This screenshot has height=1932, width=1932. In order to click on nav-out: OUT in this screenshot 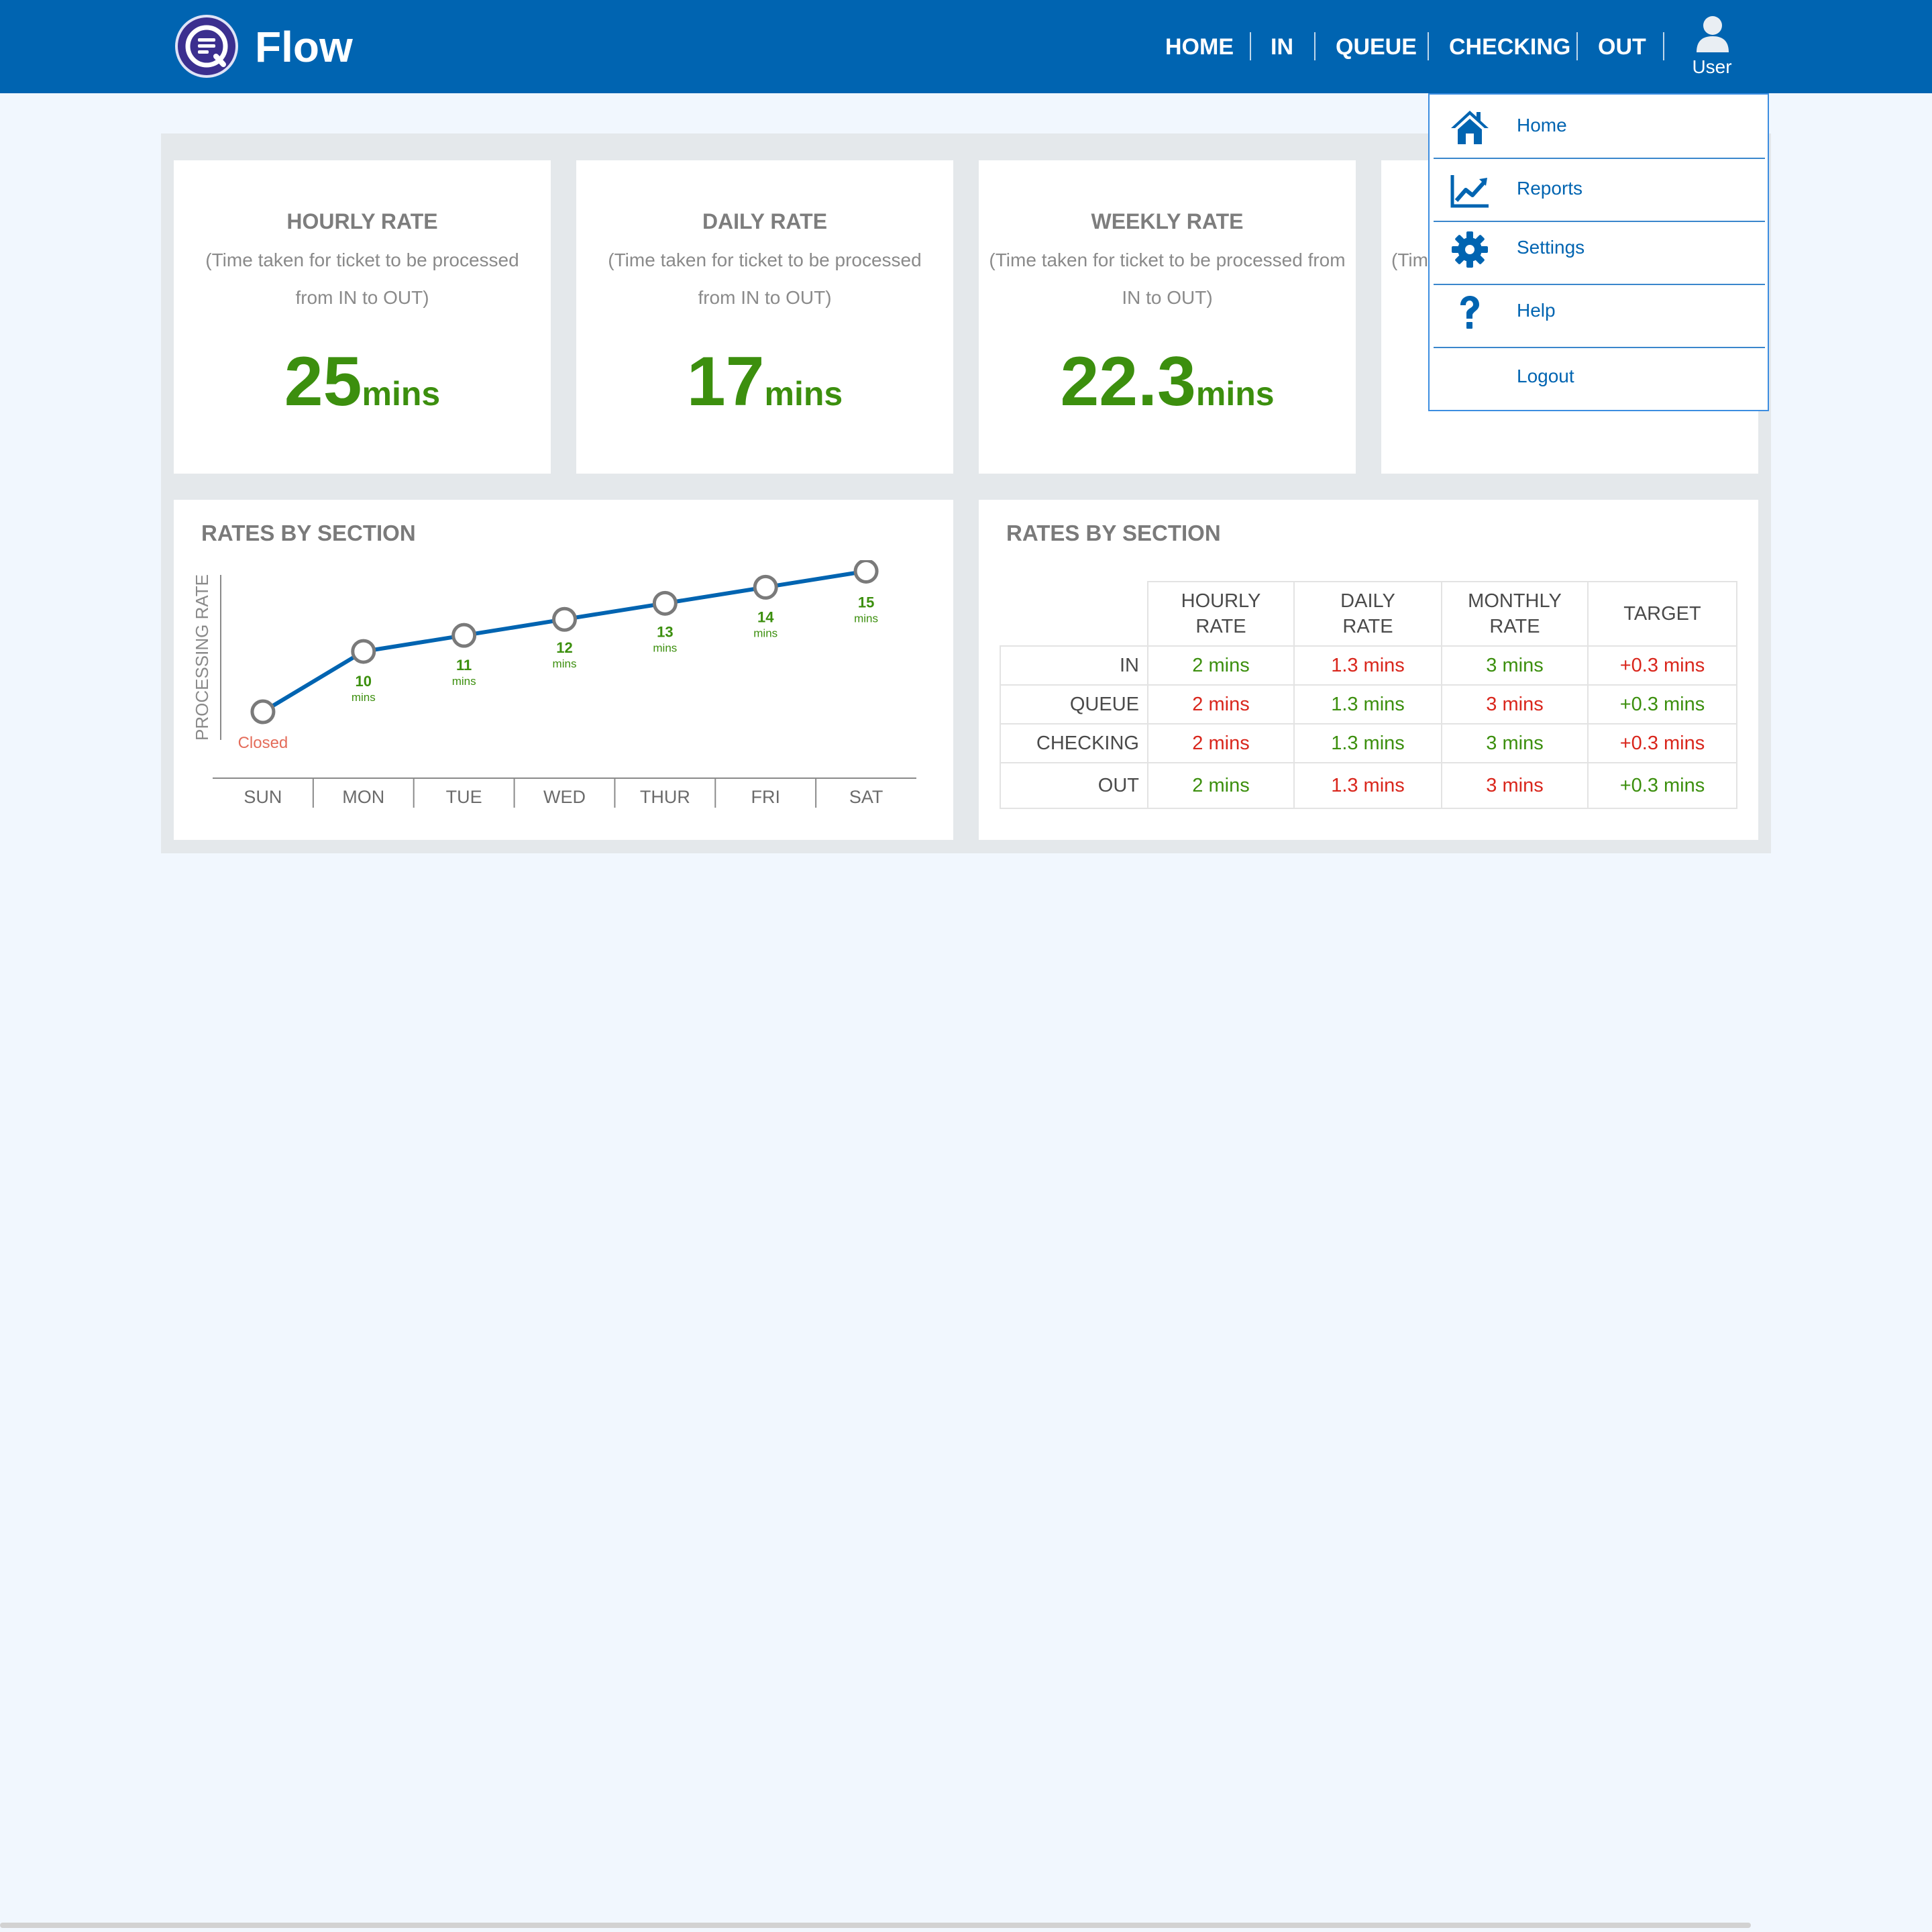, I will do `click(1622, 47)`.